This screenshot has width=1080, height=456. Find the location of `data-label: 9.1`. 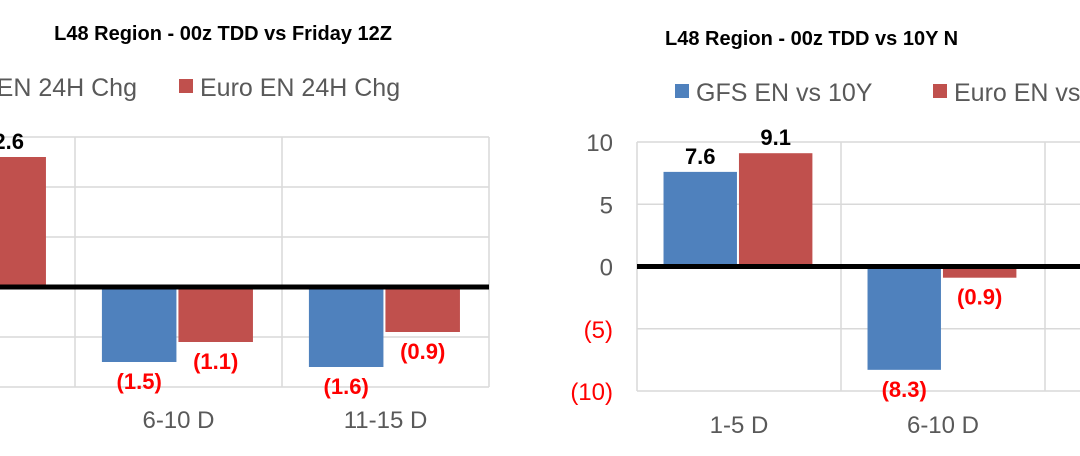

data-label: 9.1 is located at coordinates (775, 137).